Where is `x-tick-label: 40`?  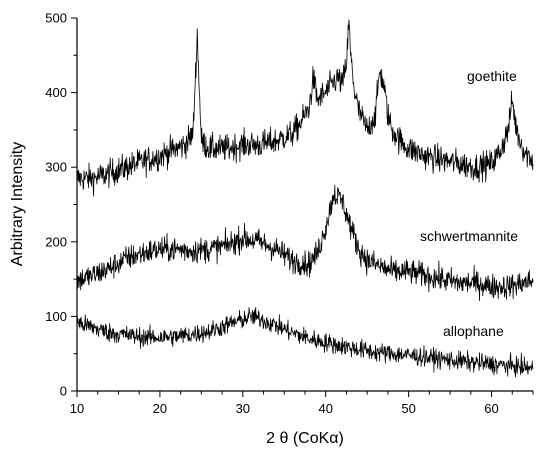
x-tick-label: 40 is located at coordinates (325, 408).